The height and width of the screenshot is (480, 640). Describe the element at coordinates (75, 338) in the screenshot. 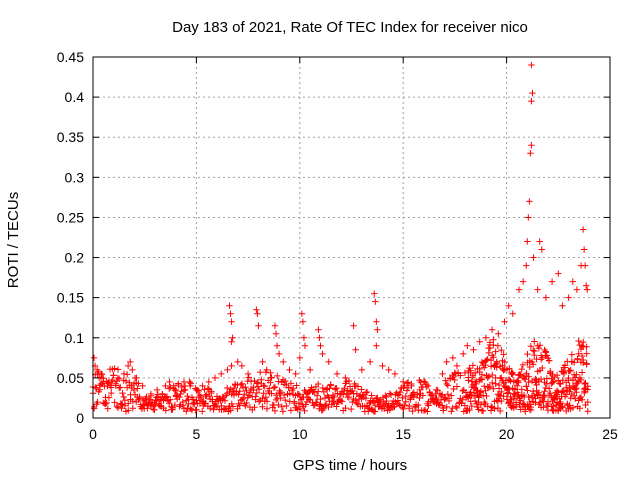

I see `y-tick-label: 0.1` at that location.